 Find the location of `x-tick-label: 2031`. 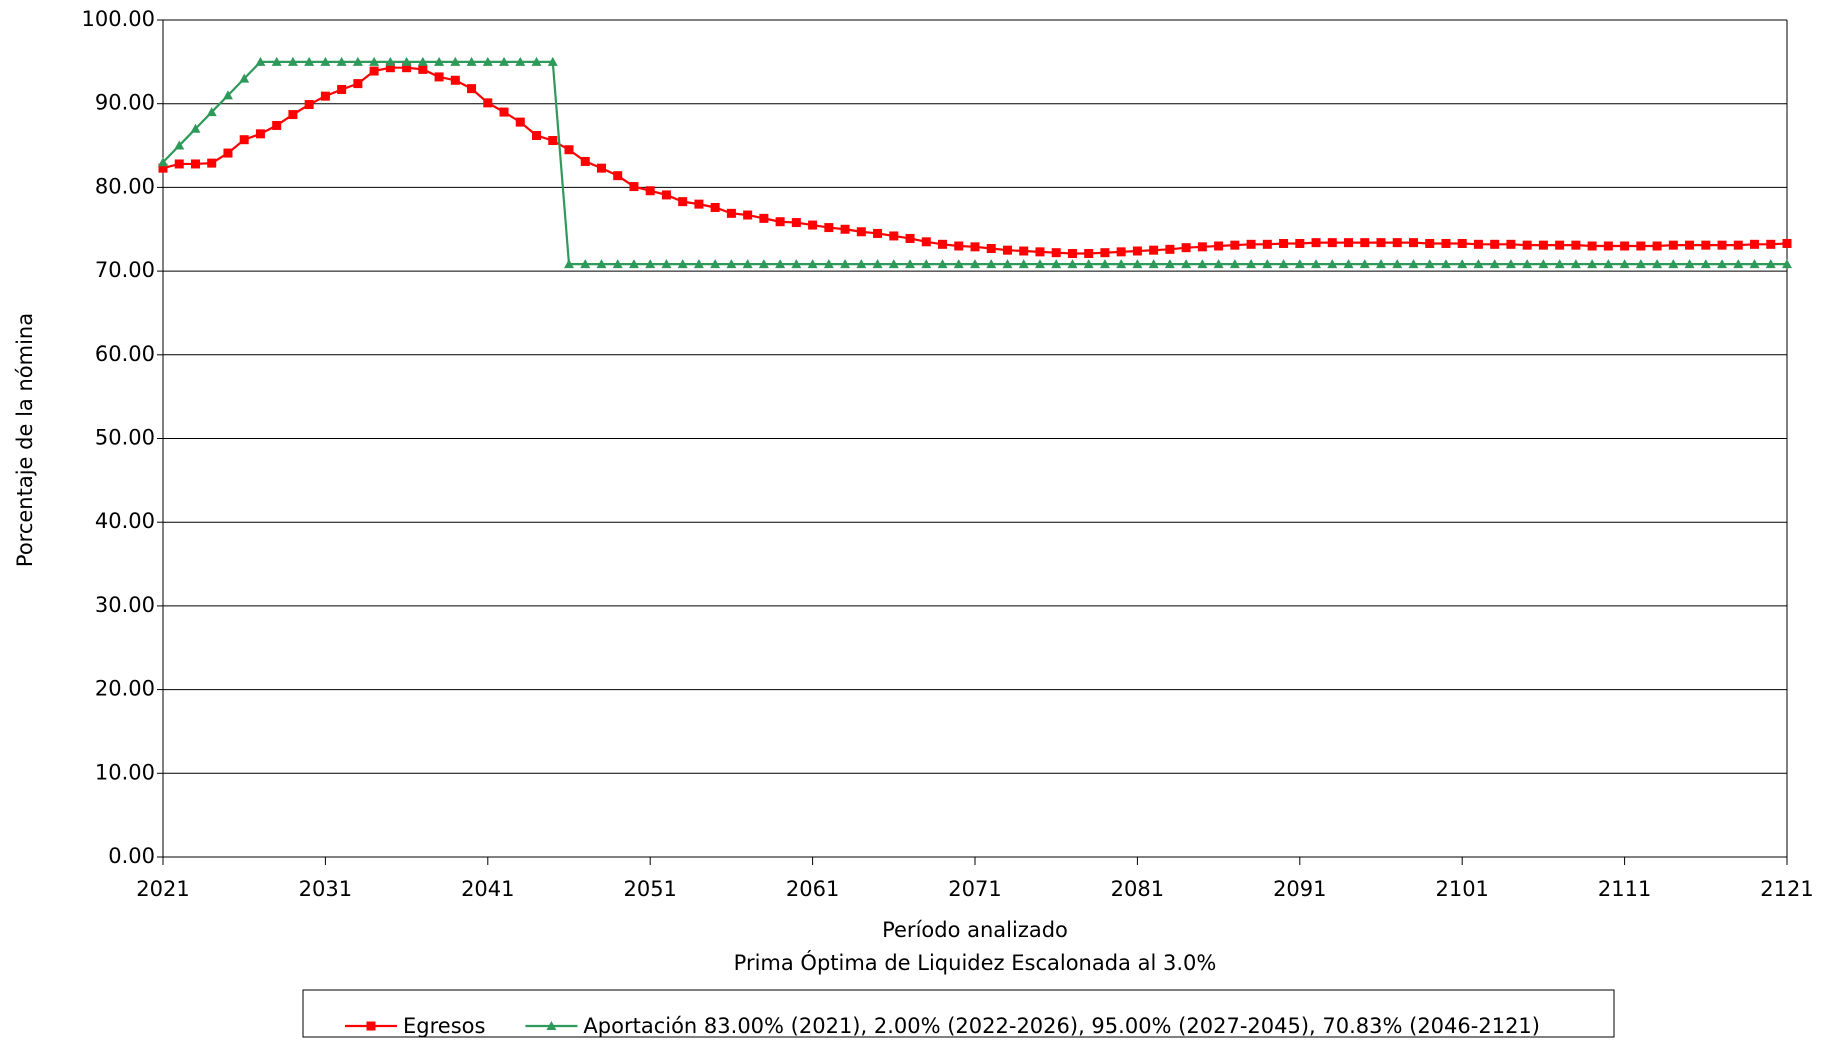

x-tick-label: 2031 is located at coordinates (325, 889).